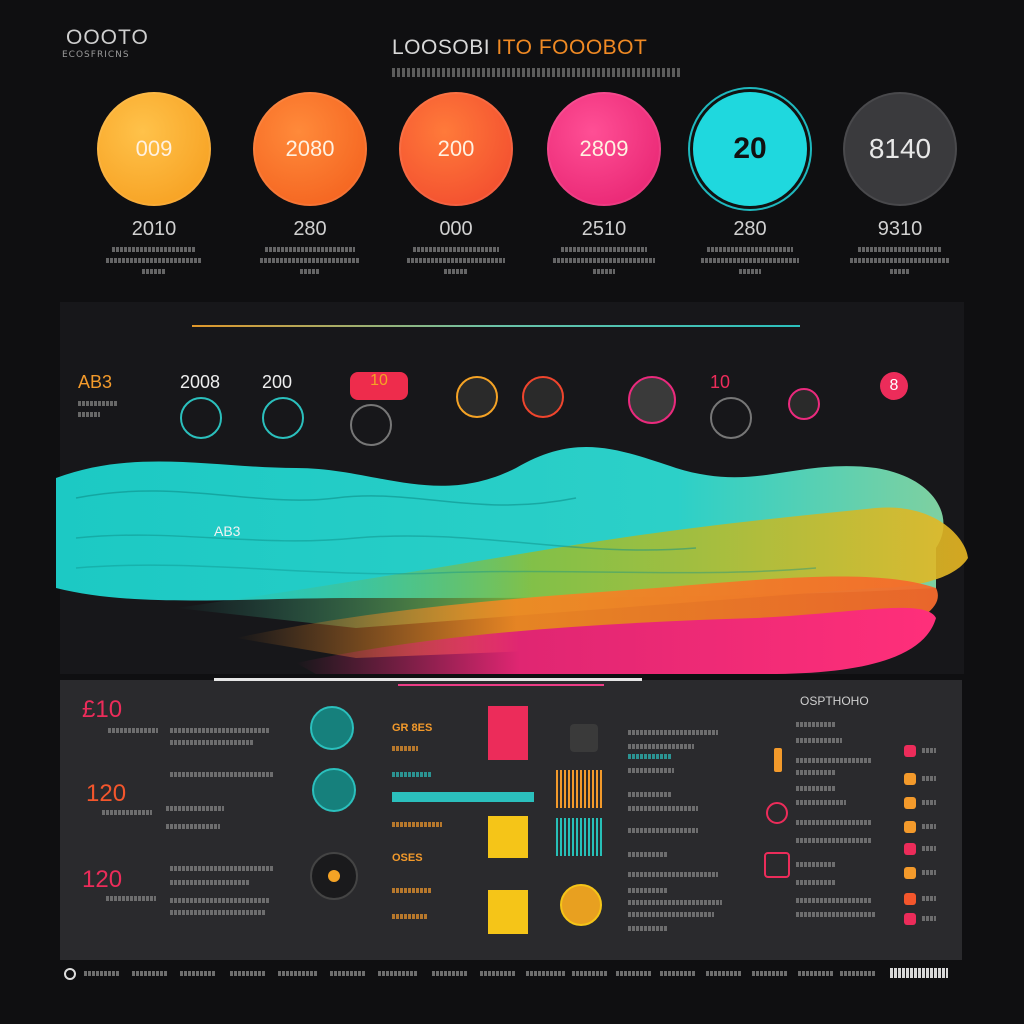 Image resolution: width=1024 pixels, height=1024 pixels. What do you see at coordinates (750, 229) in the screenshot?
I see `stat-value: 280` at bounding box center [750, 229].